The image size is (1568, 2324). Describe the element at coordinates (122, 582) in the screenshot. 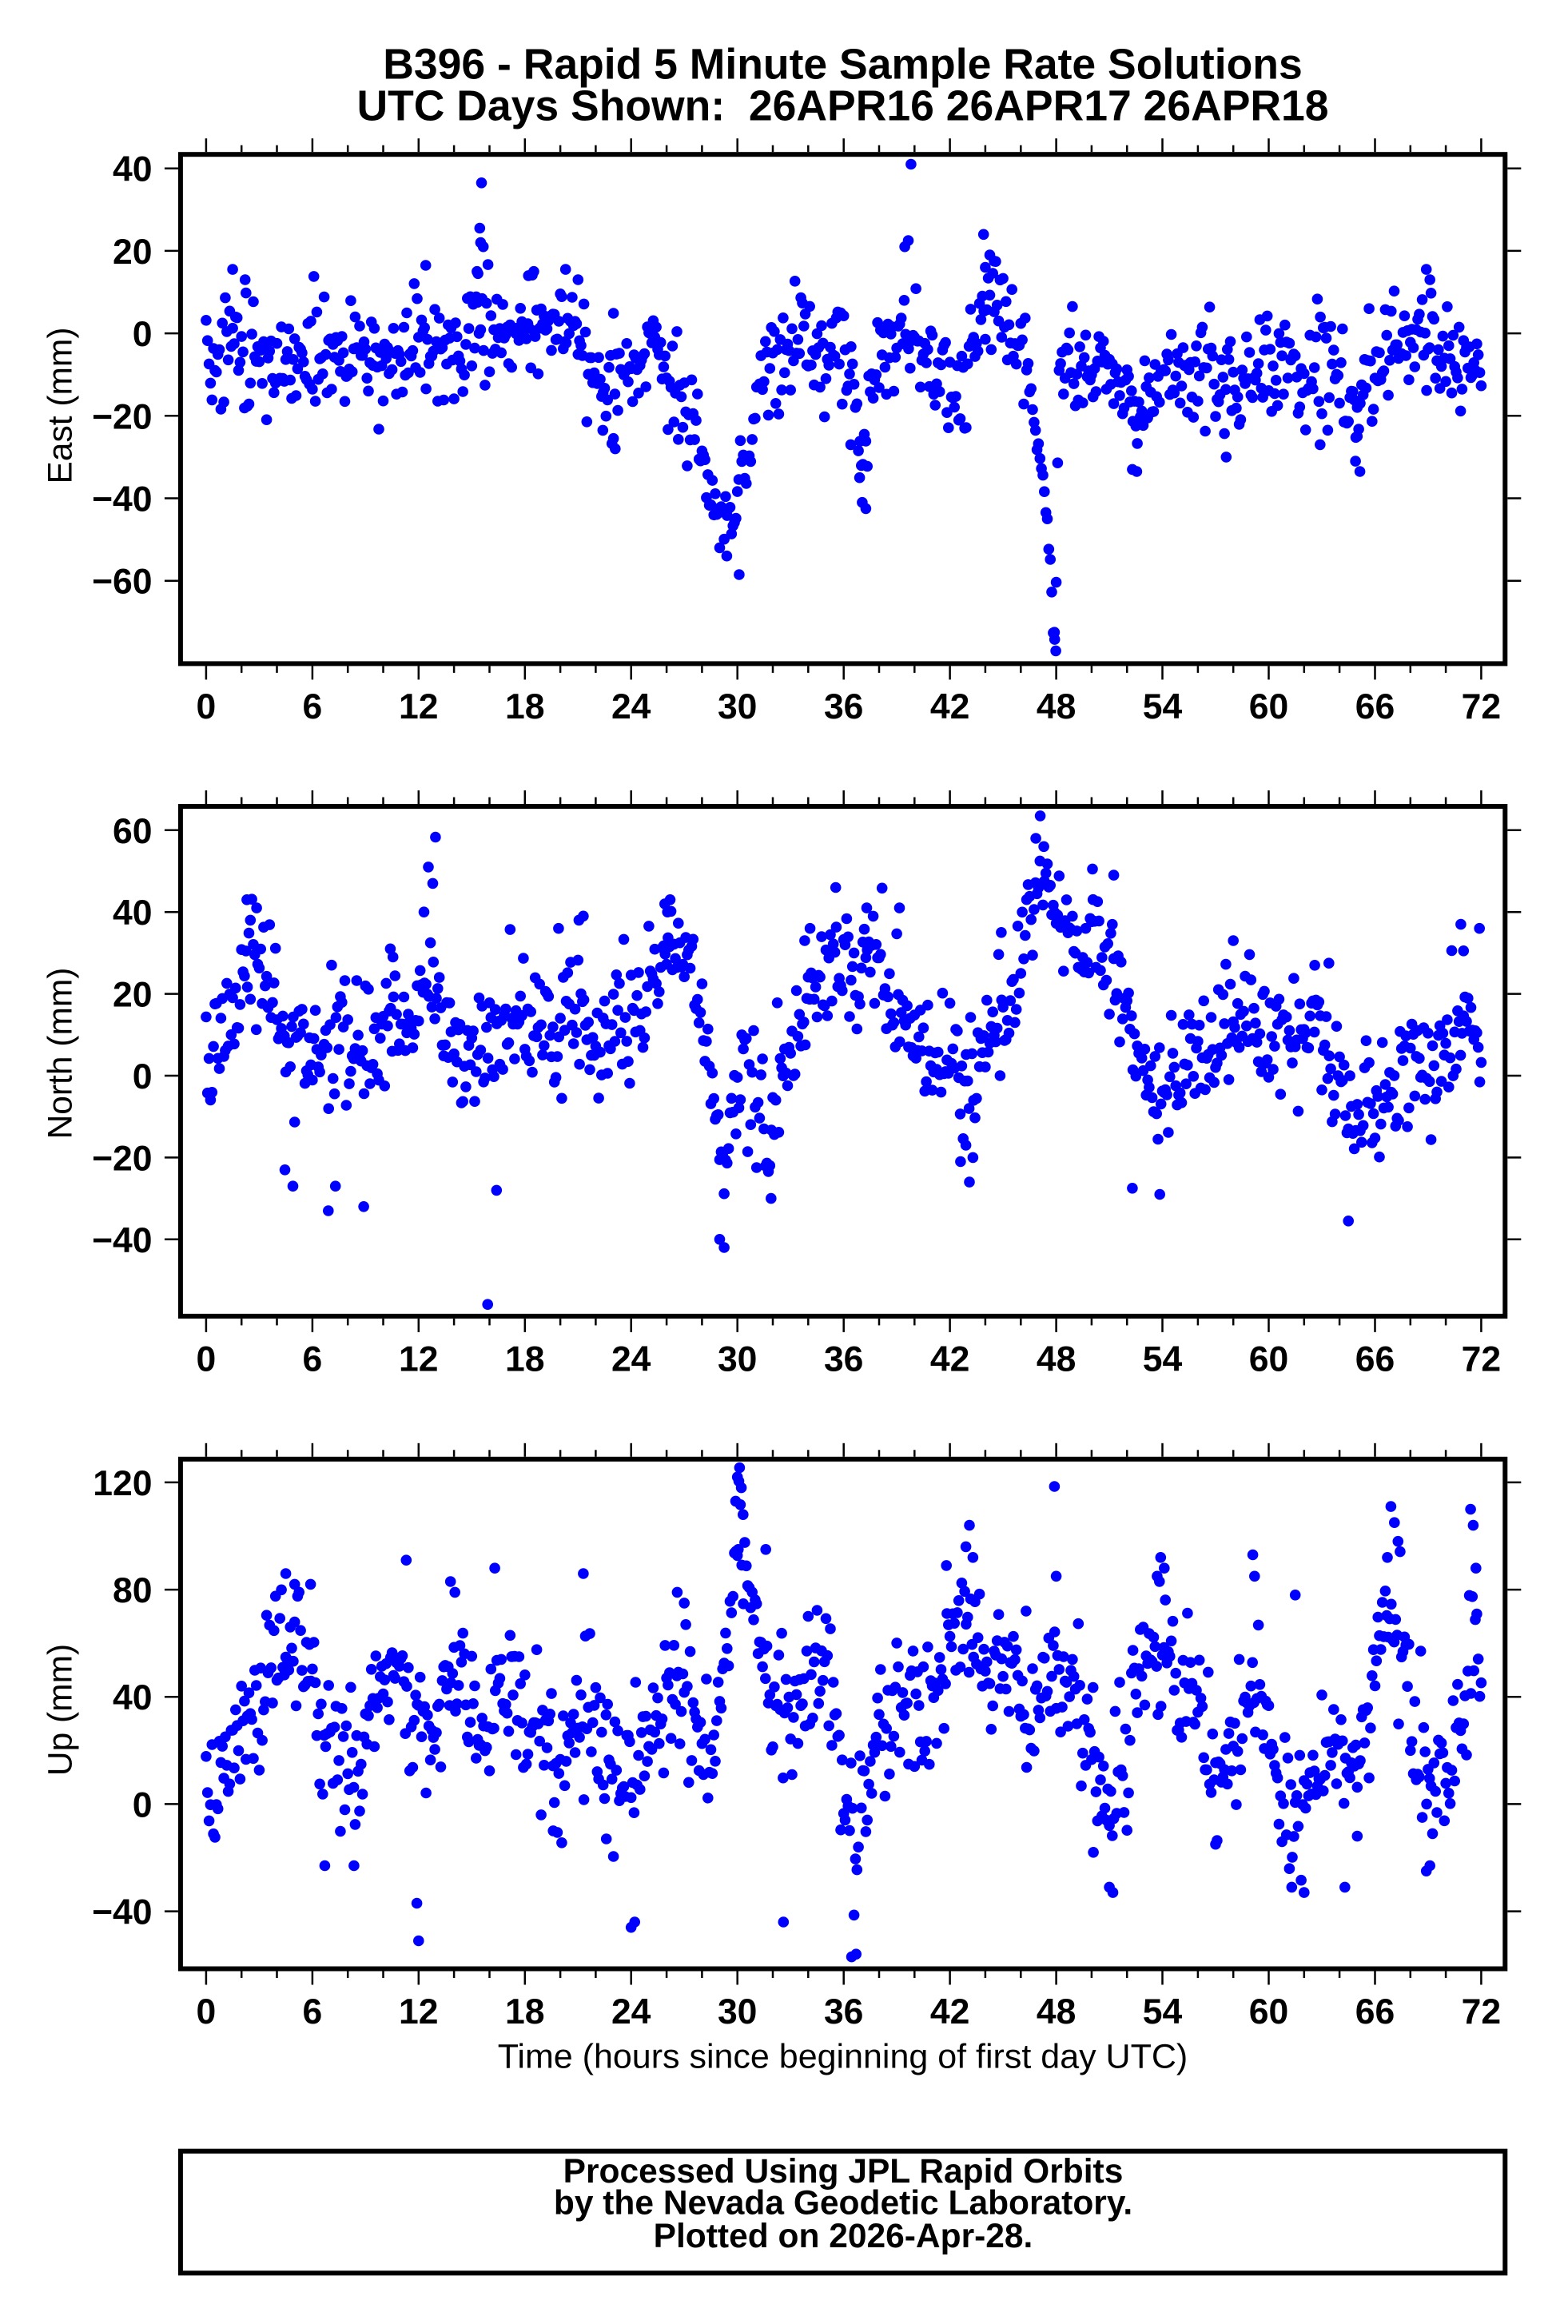

I see `svg-text: −60` at that location.